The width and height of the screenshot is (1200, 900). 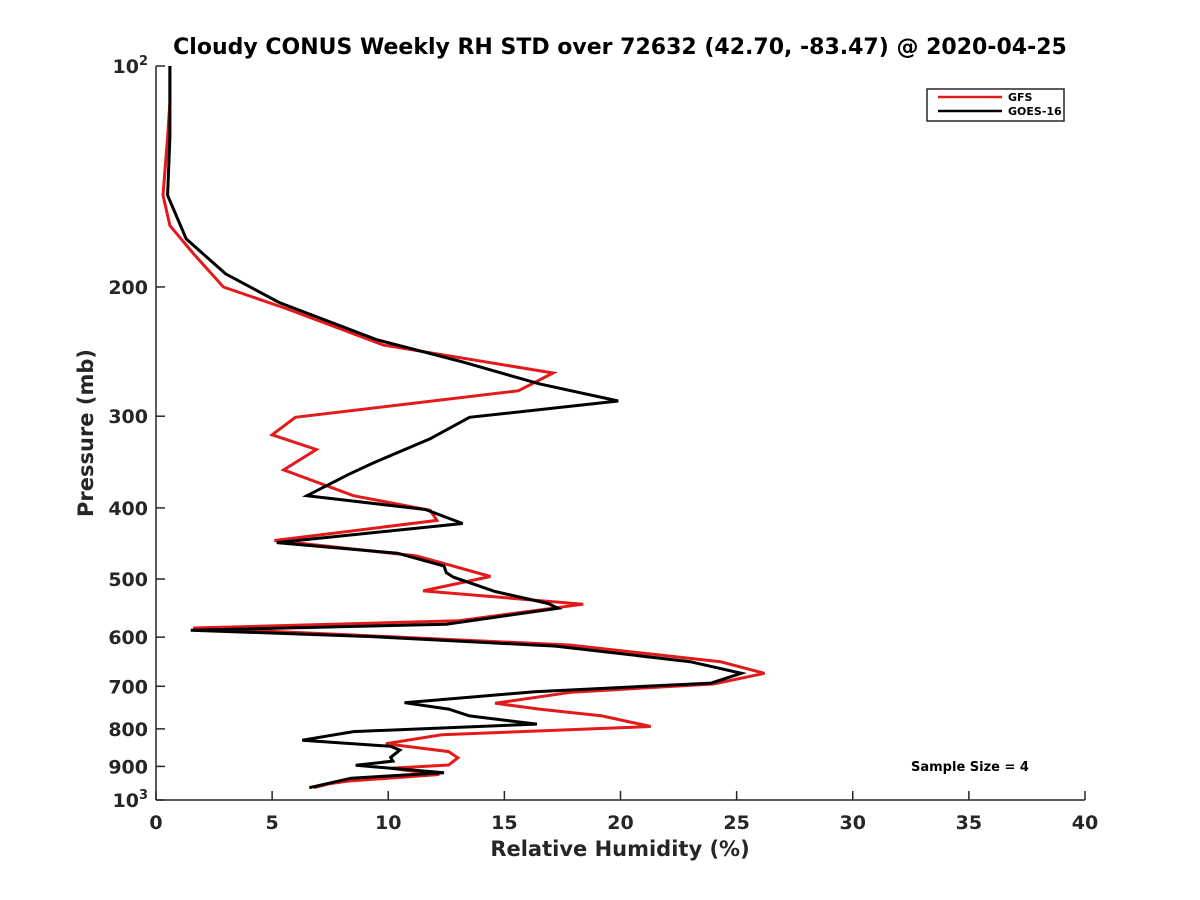 I want to click on y-axis-ticks: 10² 200 300 400 500 600 700 800 900 10³, so click(x=136, y=433).